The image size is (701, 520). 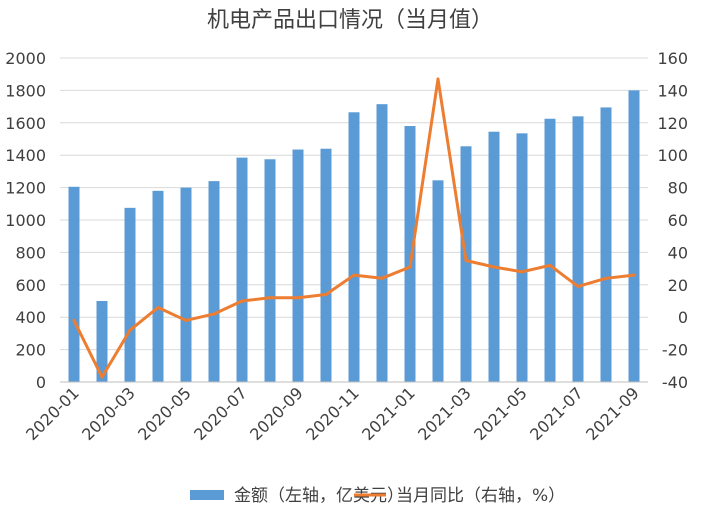 What do you see at coordinates (612, 413) in the screenshot?
I see `x-tick-label: 2021-09` at bounding box center [612, 413].